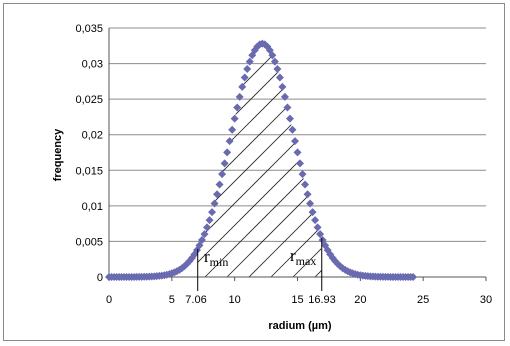  I want to click on y-tick-label: 0,015, so click(89, 171).